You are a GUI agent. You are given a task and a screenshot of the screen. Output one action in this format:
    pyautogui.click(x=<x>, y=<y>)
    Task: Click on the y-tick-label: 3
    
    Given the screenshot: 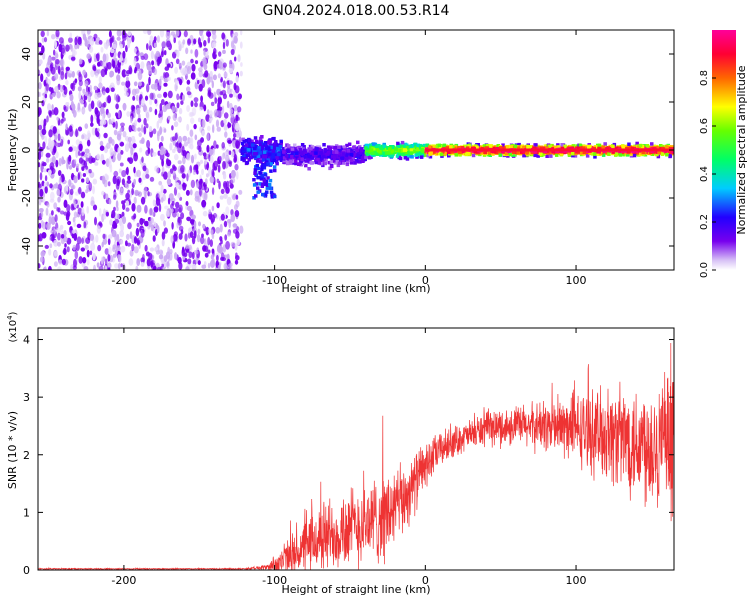 What is the action you would take?
    pyautogui.click(x=26, y=397)
    